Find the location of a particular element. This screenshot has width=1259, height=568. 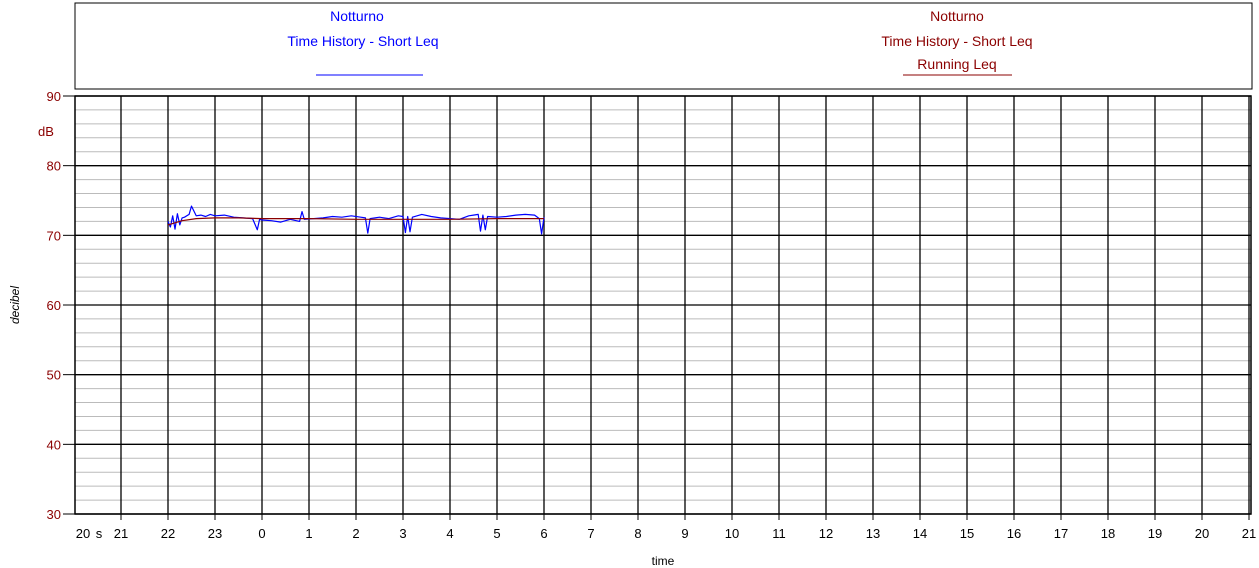

legend-left-line1: Notturno is located at coordinates (357, 16).